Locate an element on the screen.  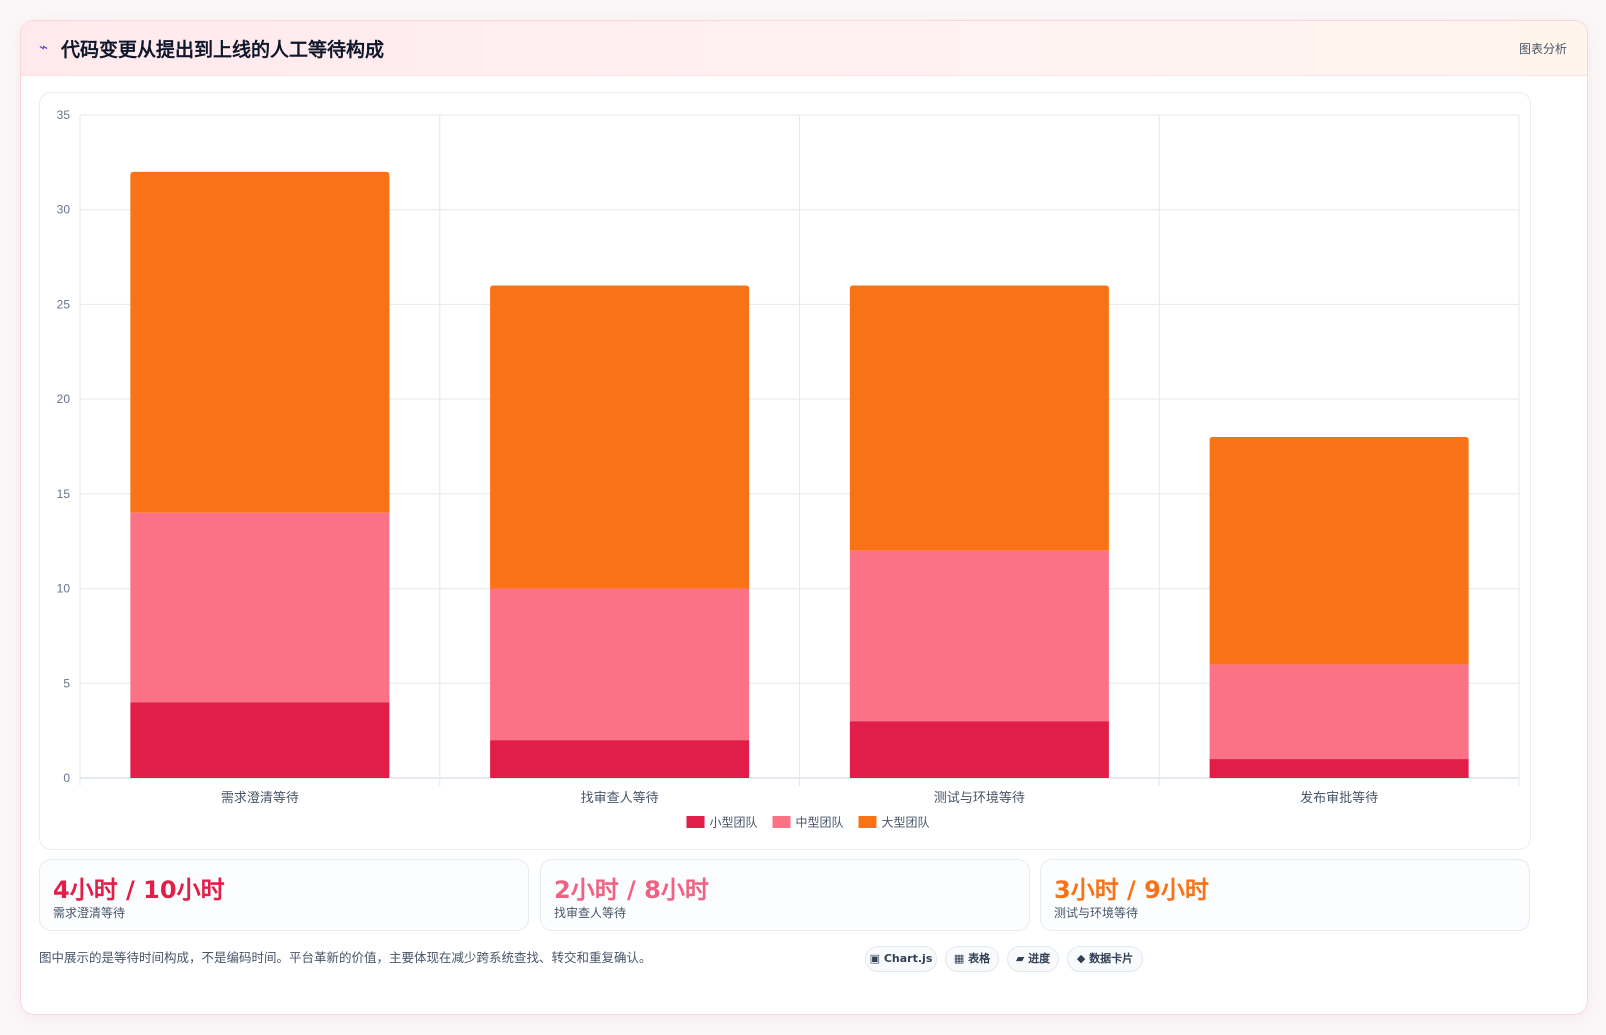
pill-label: 数据卡片 is located at coordinates (1111, 958).